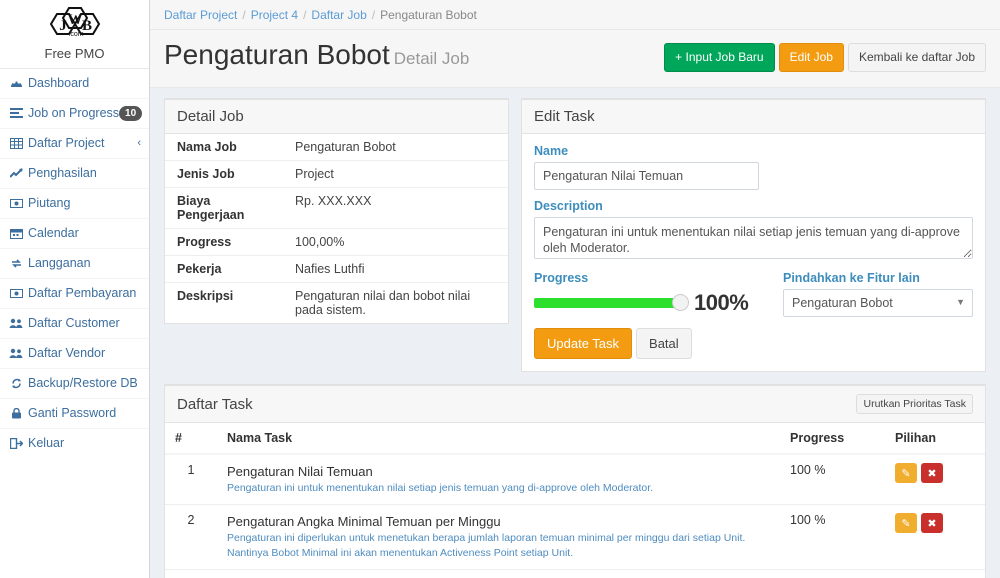 This screenshot has width=1000, height=578. What do you see at coordinates (74, 443) in the screenshot?
I see `sidebar-item-keluar: Keluar` at bounding box center [74, 443].